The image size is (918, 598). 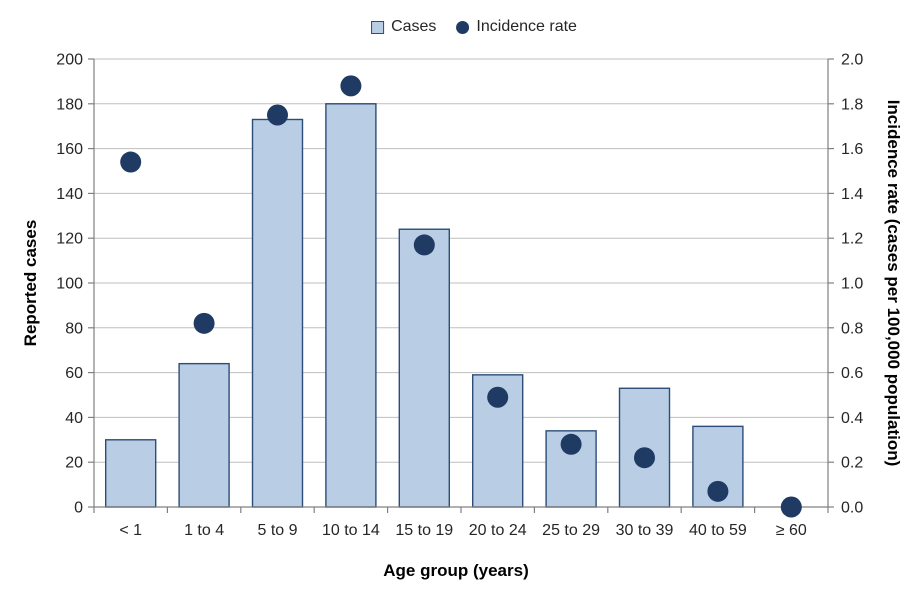 What do you see at coordinates (130, 473) in the screenshot?
I see `bar-< 1` at bounding box center [130, 473].